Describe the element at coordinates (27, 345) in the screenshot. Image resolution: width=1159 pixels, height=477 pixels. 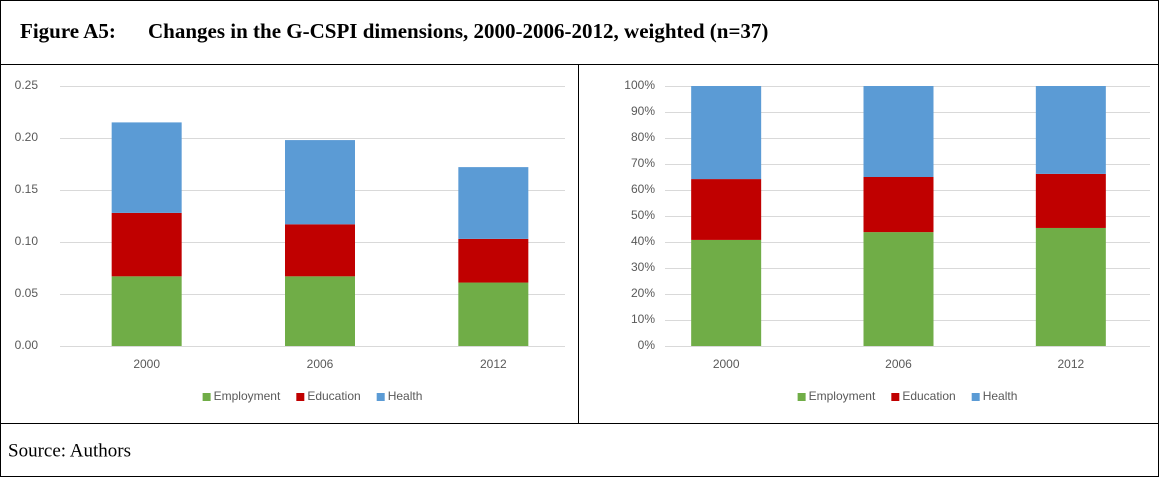
I see `y-tick-label: 0.00` at that location.